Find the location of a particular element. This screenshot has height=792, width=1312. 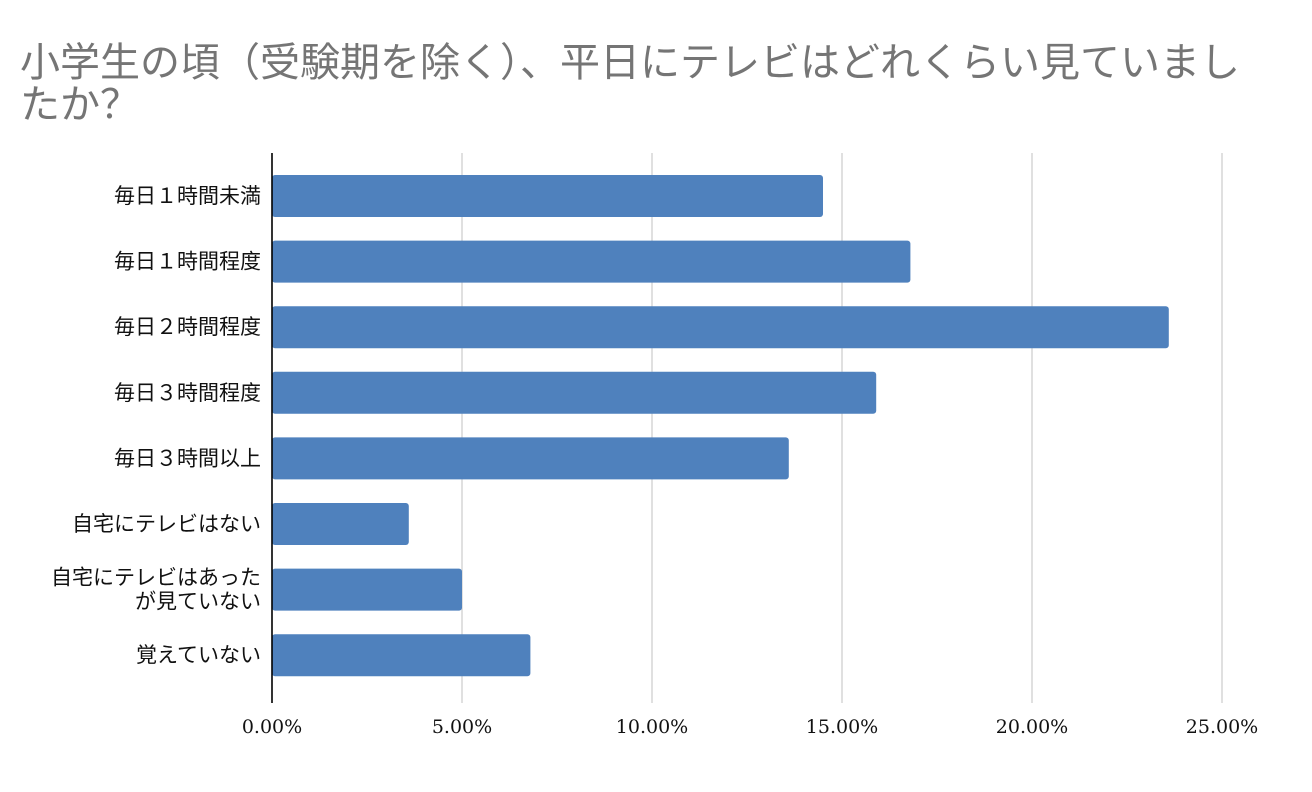

category-label-line: 毎日３時間以上 is located at coordinates (187, 458).